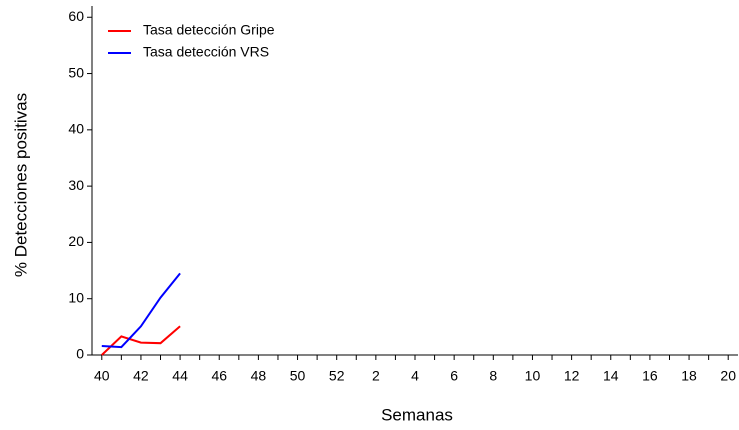  What do you see at coordinates (689, 376) in the screenshot?
I see `x-tick-label: 18` at bounding box center [689, 376].